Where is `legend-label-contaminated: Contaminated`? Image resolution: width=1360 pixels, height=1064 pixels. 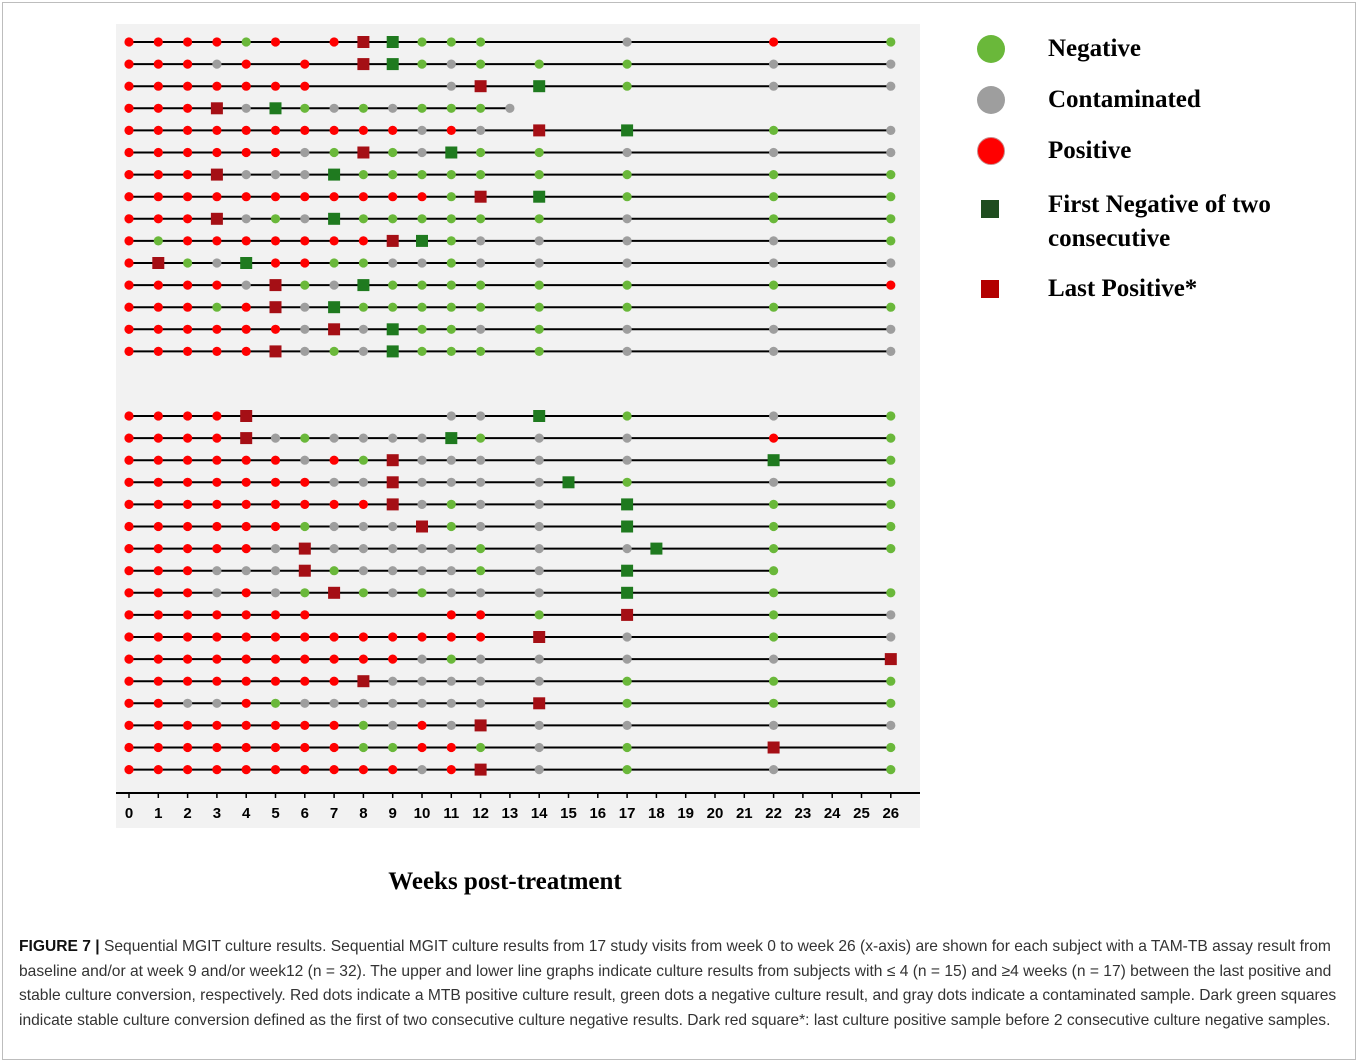
legend-label-contaminated: Contaminated is located at coordinates (1124, 99).